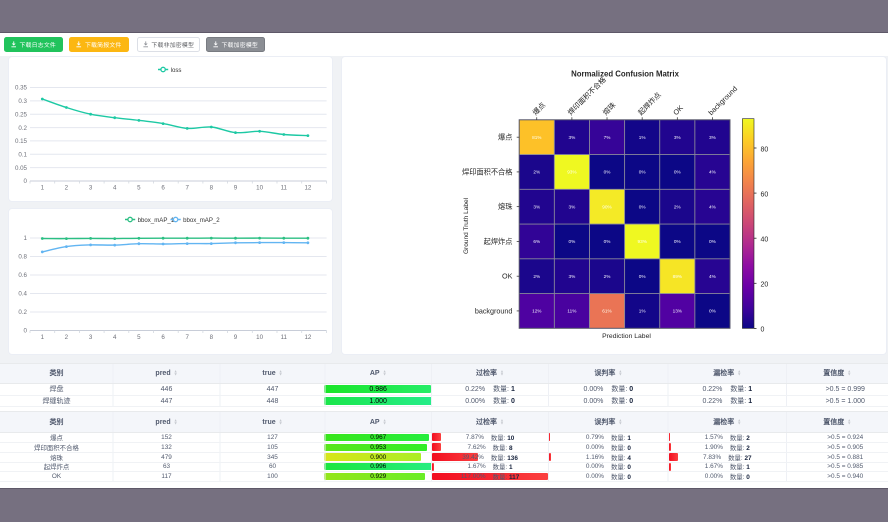 The height and width of the screenshot is (522, 888). I want to click on svg-text: 40, so click(765, 240).